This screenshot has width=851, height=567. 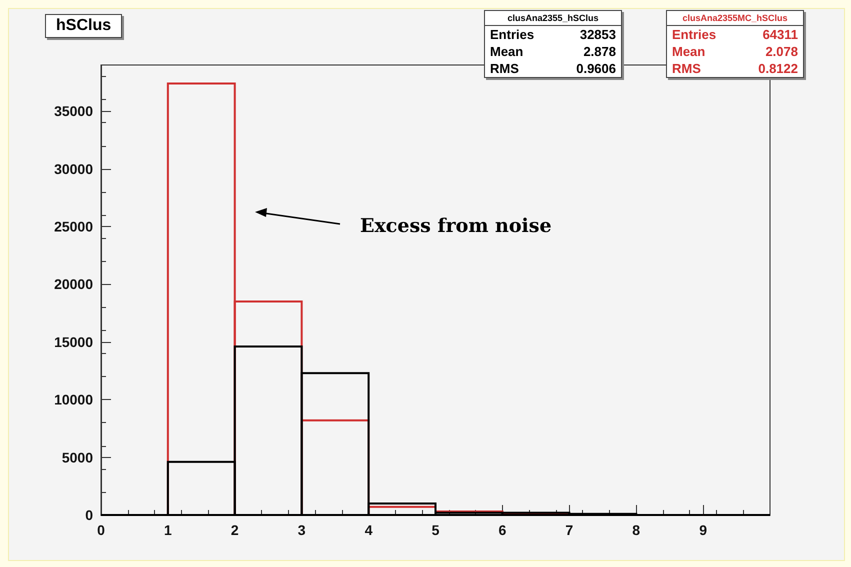 I want to click on x-tick-label: 0, so click(x=101, y=530).